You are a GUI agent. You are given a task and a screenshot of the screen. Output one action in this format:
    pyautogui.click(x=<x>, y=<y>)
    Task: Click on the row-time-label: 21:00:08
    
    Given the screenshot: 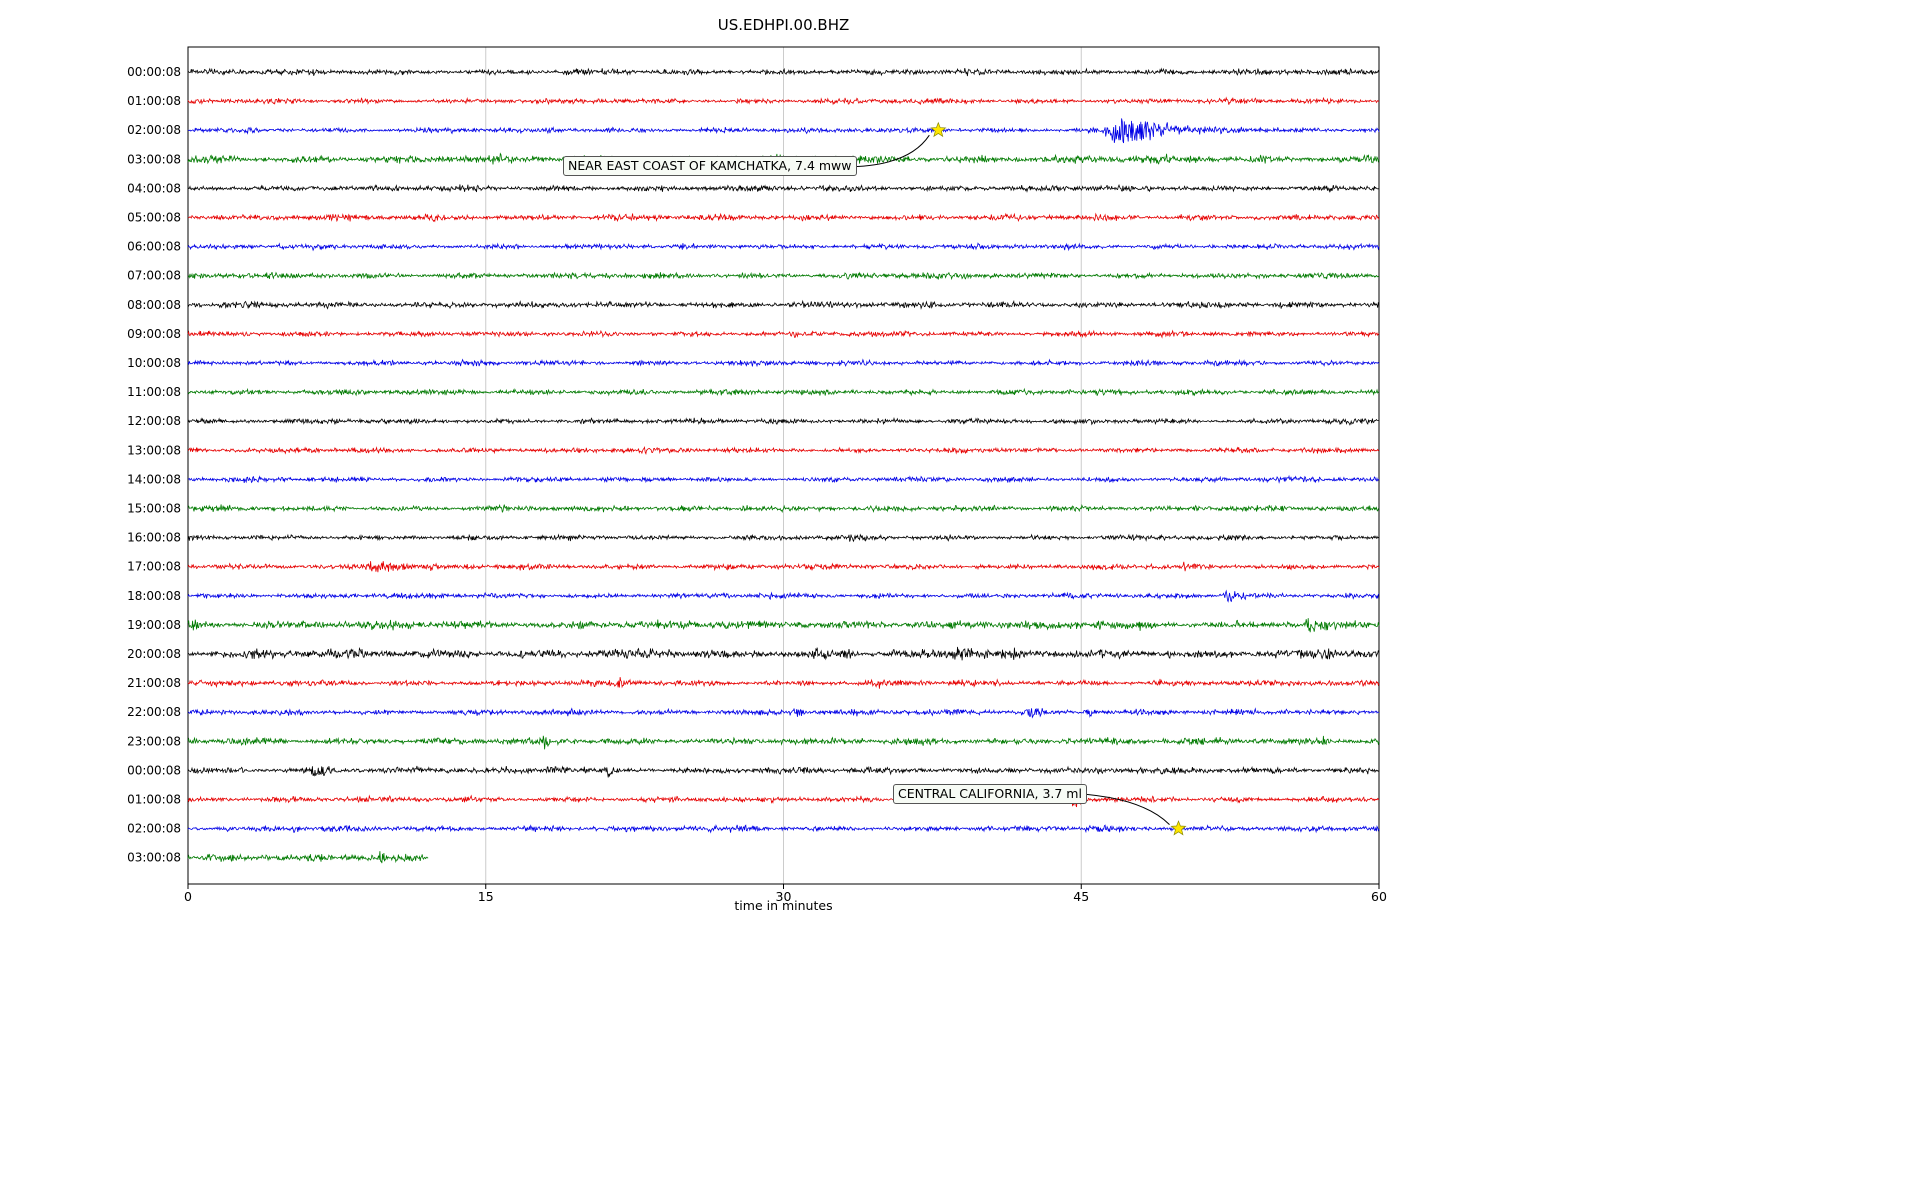 What is the action you would take?
    pyautogui.click(x=154, y=683)
    